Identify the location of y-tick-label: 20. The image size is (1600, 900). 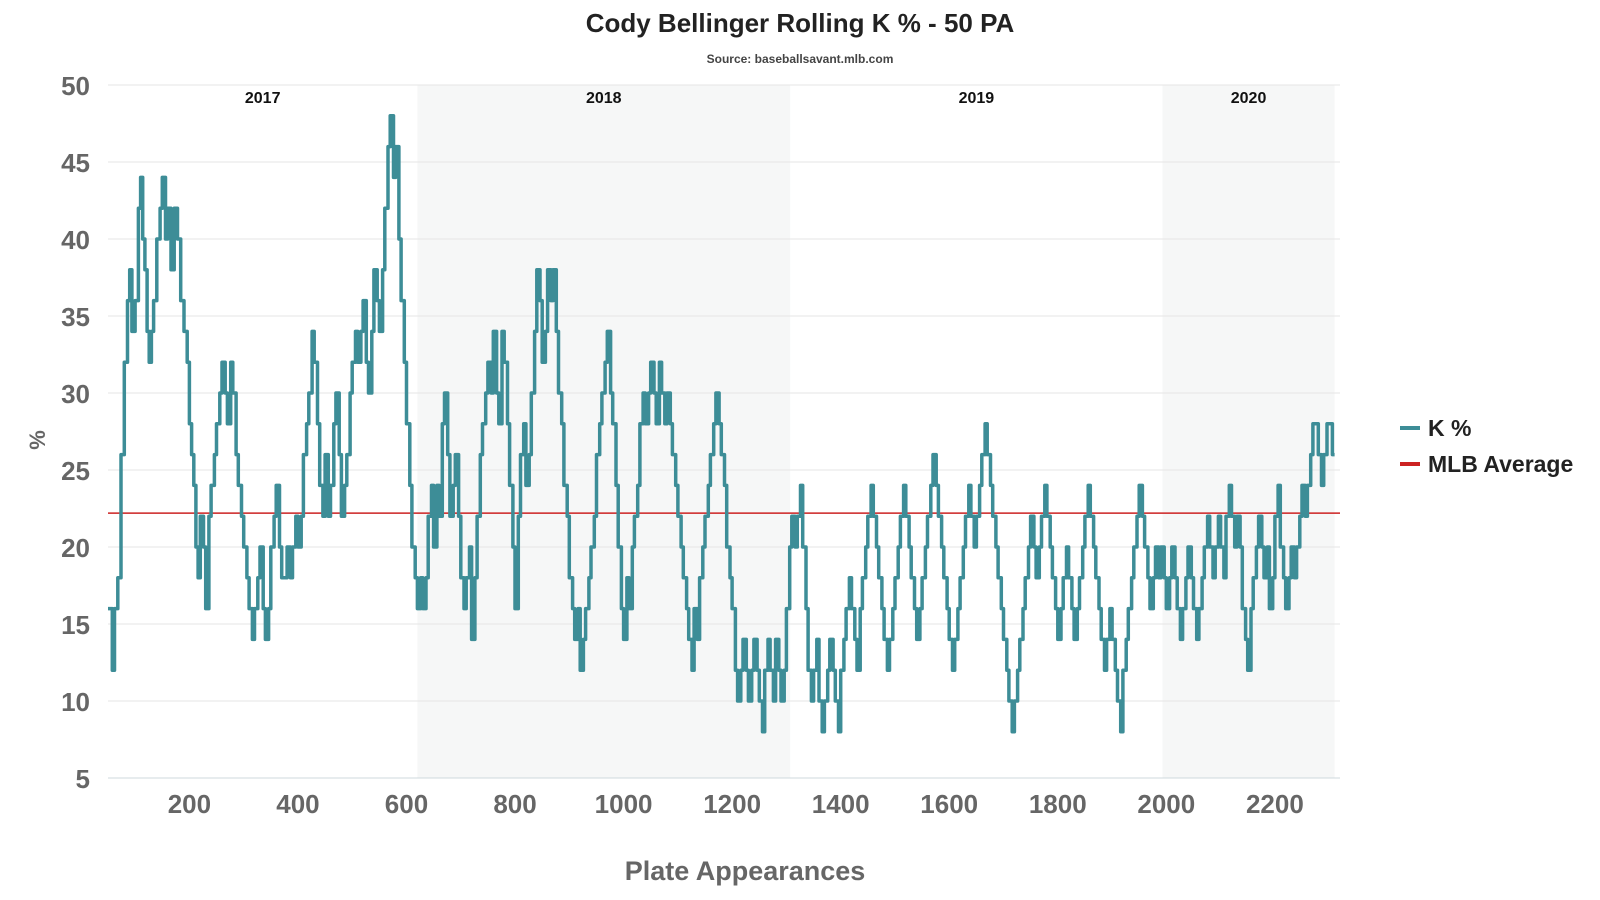
(75, 548).